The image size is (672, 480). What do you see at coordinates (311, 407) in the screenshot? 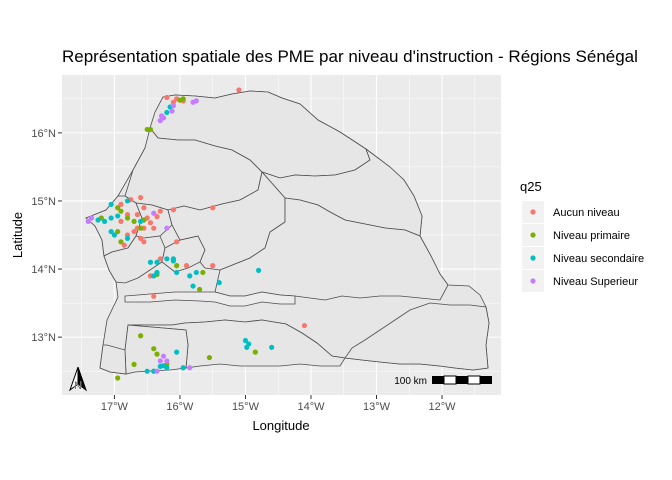
I see `x-tick-label: 14°W` at bounding box center [311, 407].